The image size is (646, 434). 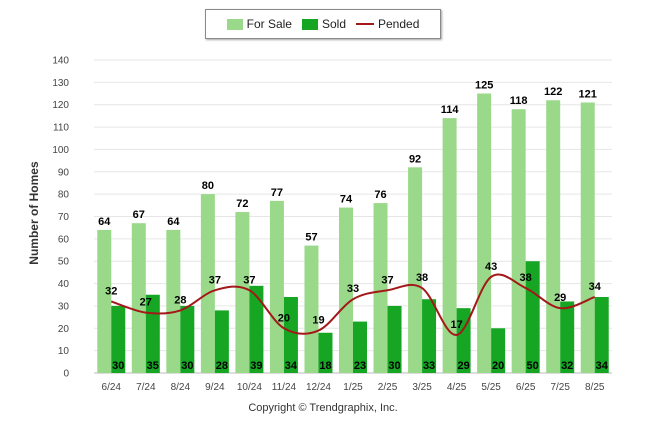 I want to click on sold-label: 50, so click(x=533, y=366).